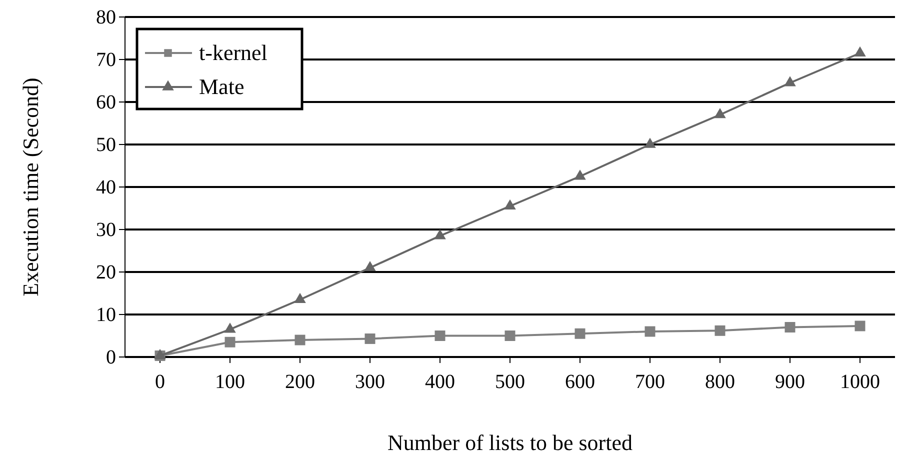  I want to click on x-axis-title: Number of lists to be sorted, so click(510, 442).